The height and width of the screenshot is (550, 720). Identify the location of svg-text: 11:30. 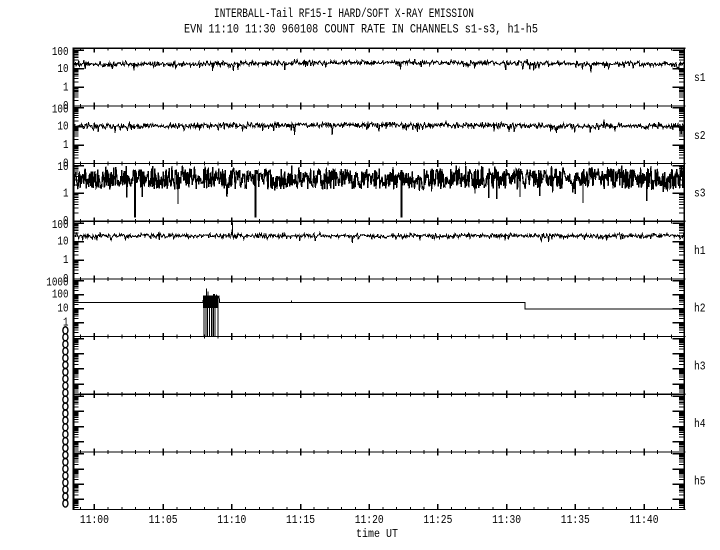
(506, 520).